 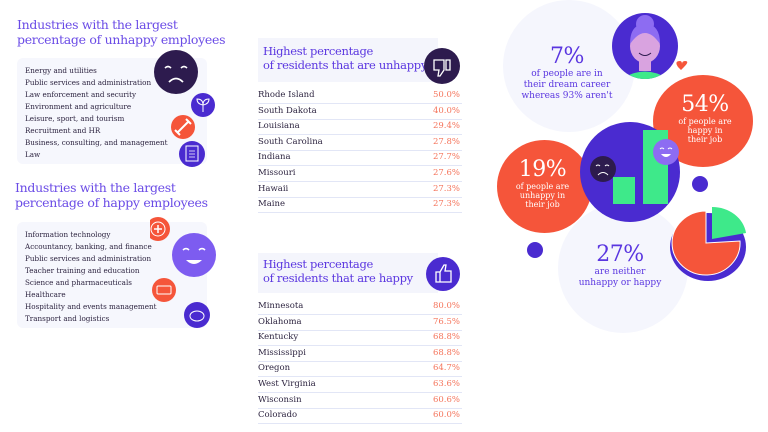 I want to click on stat-label: whereas 93% aren't, so click(x=567, y=96).